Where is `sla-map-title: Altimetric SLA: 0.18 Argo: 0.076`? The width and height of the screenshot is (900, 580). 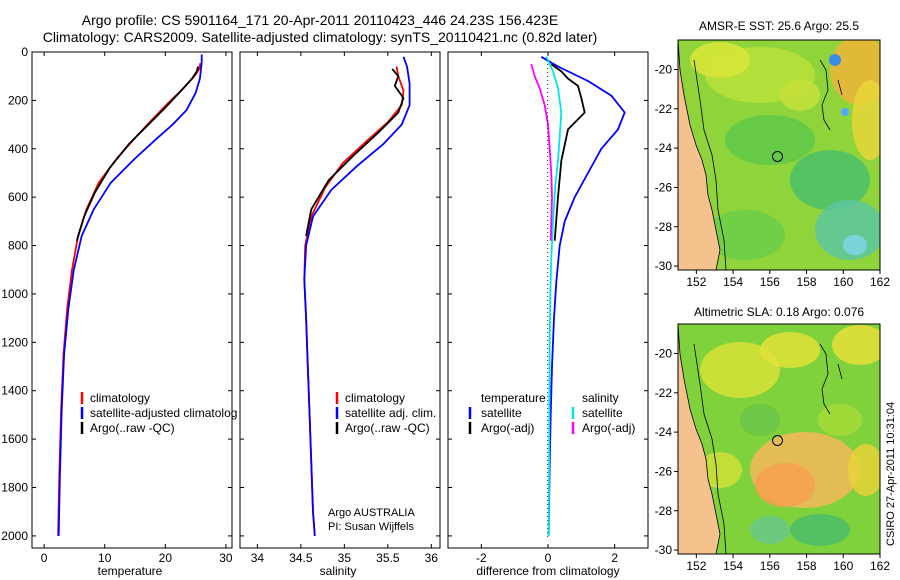
sla-map-title: Altimetric SLA: 0.18 Argo: 0.076 is located at coordinates (779, 312).